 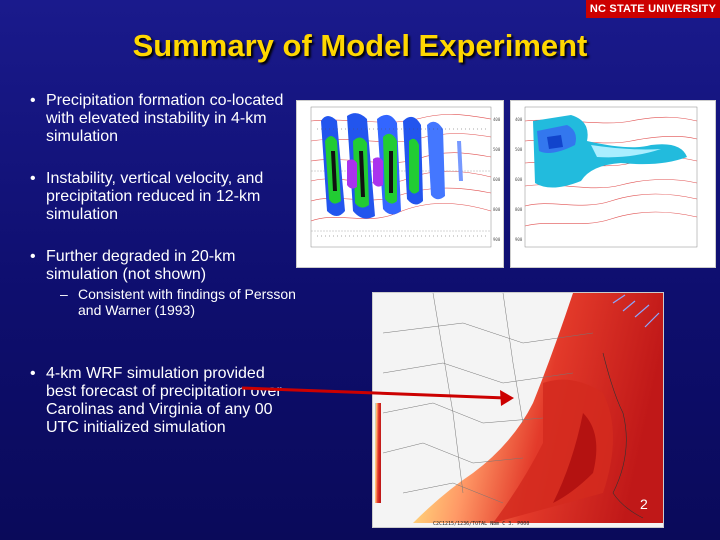 I want to click on cross-section-4km-figure: 400 500 600 800 900, so click(x=400, y=184).